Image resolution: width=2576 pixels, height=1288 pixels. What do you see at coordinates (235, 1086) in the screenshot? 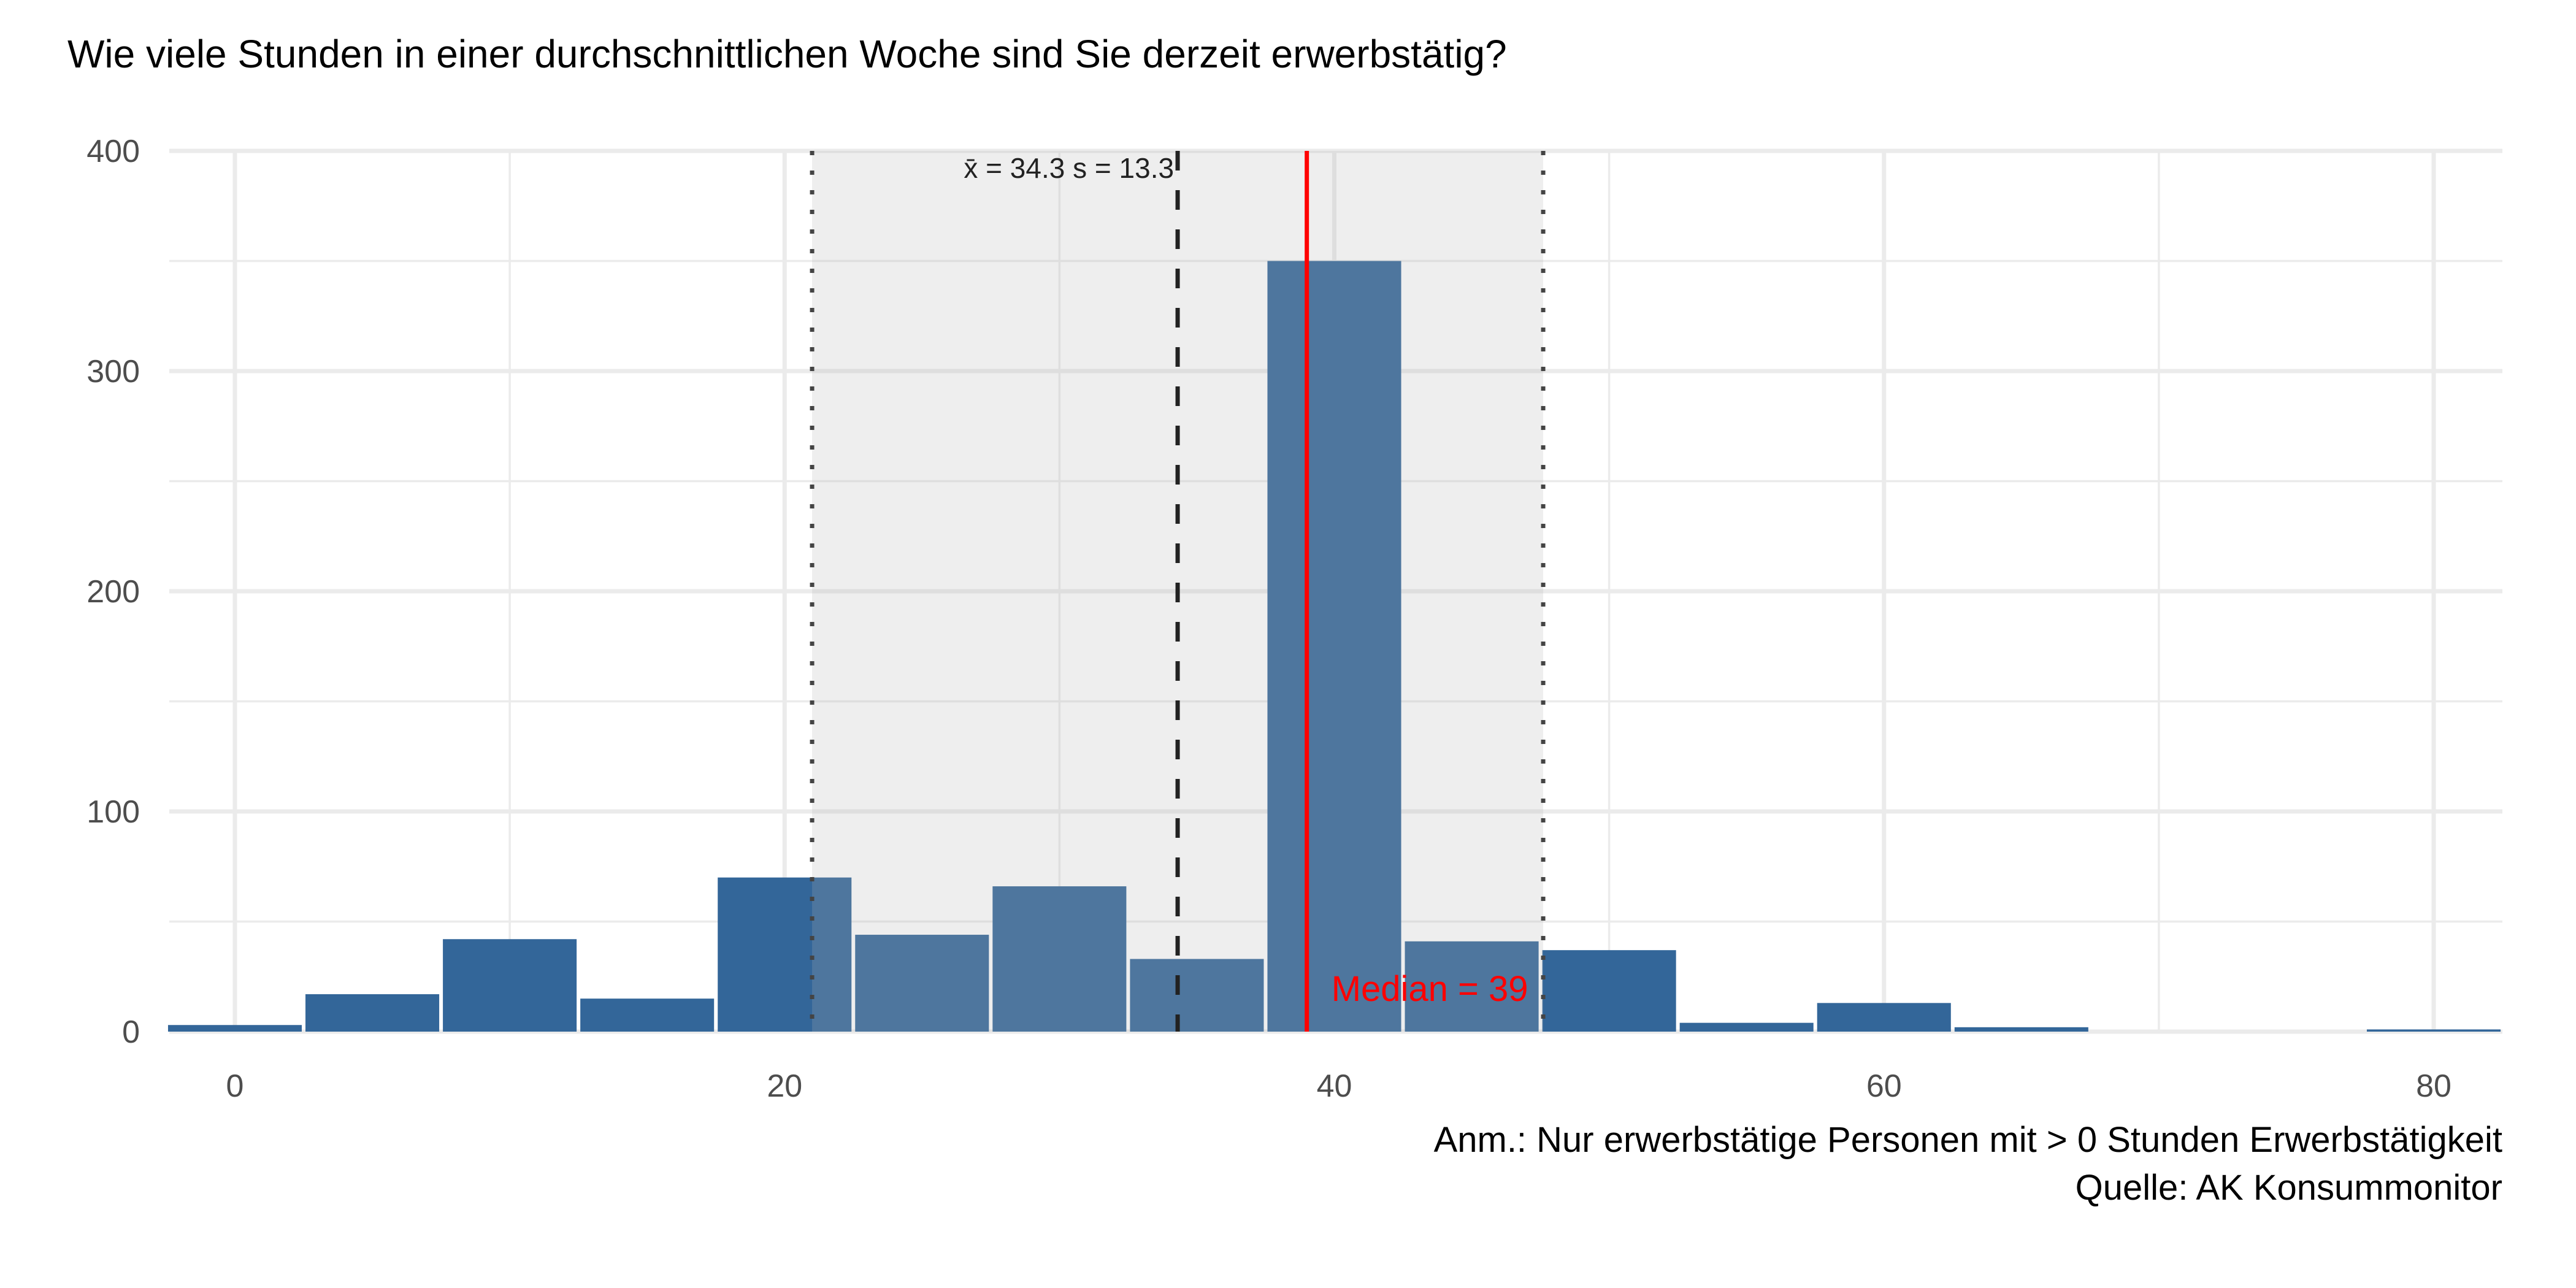
I see `x-tick-label: 0` at bounding box center [235, 1086].